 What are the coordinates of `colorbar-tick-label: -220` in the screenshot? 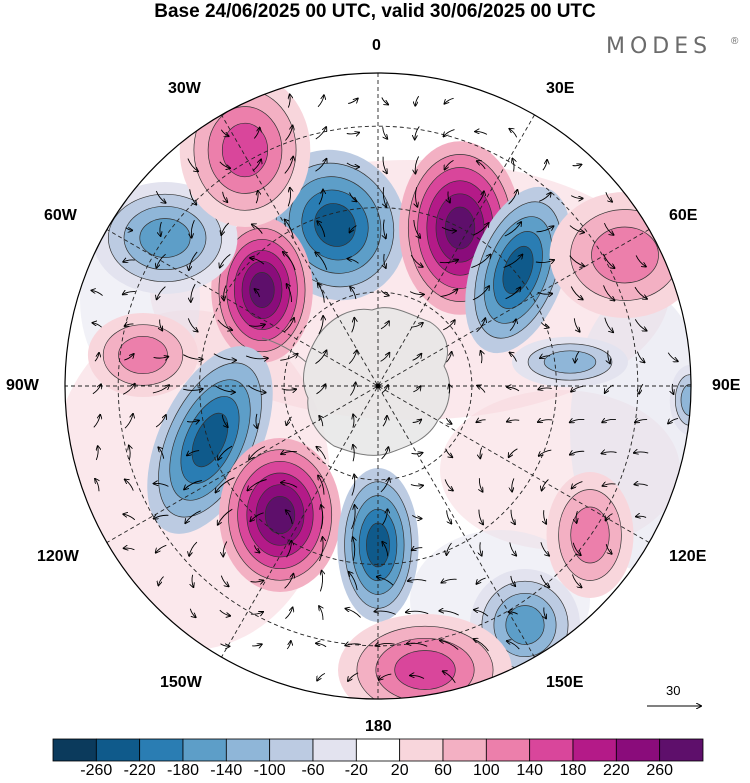 It's located at (139, 770).